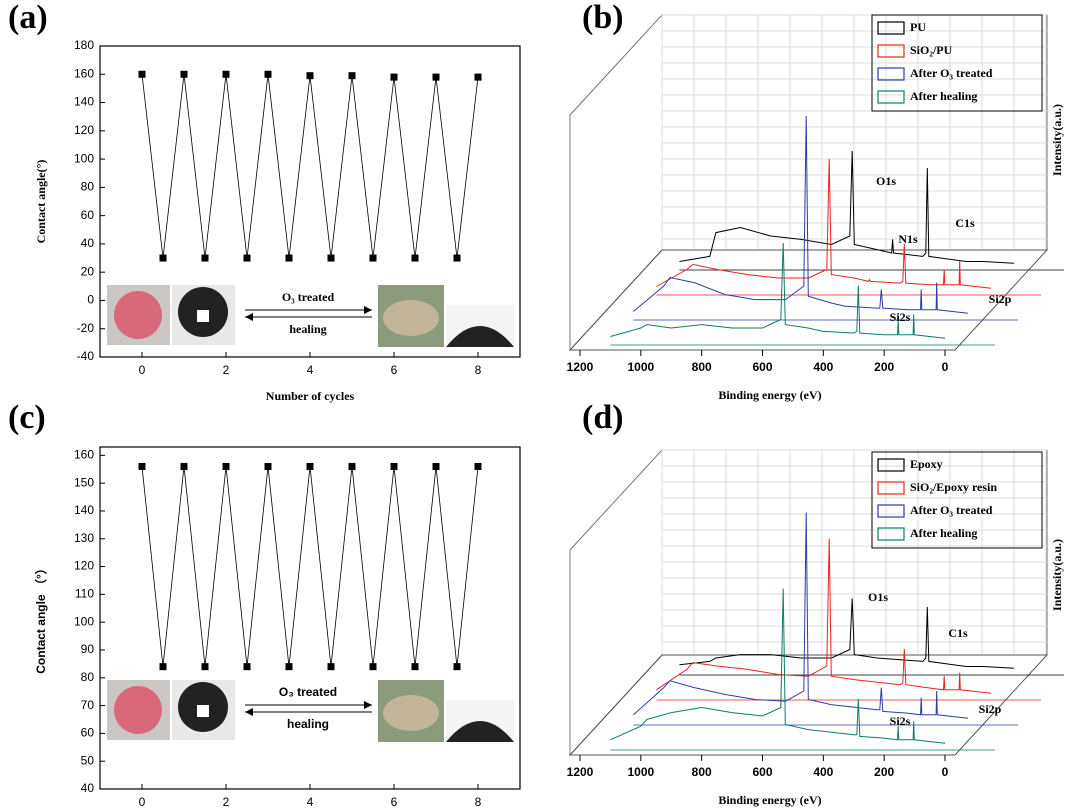 This screenshot has height=810, width=1070. What do you see at coordinates (957, 500) in the screenshot?
I see `legend-frame` at bounding box center [957, 500].